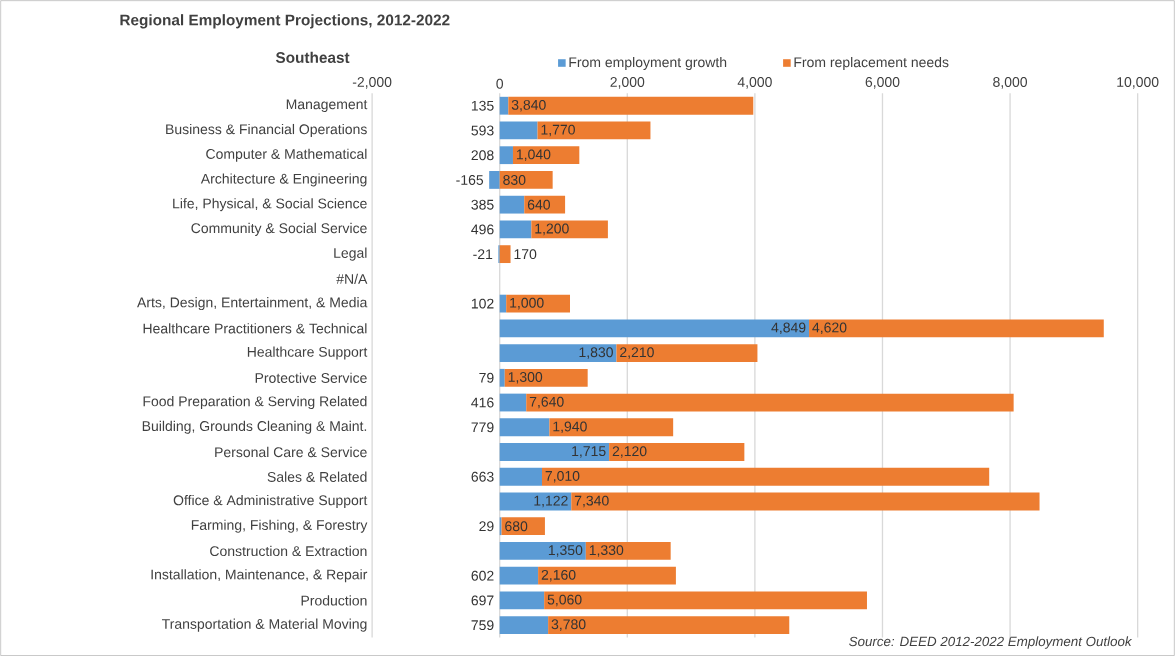 The height and width of the screenshot is (656, 1175). I want to click on y-tick-label: Healthcare Support, so click(307, 353).